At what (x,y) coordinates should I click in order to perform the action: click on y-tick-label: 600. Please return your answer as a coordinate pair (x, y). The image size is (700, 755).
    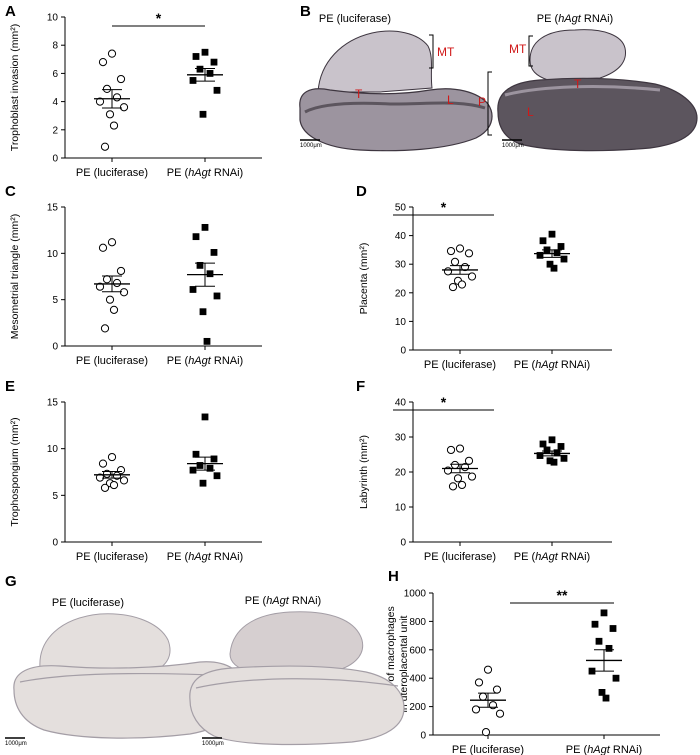
    Looking at the image, I should click on (417, 650).